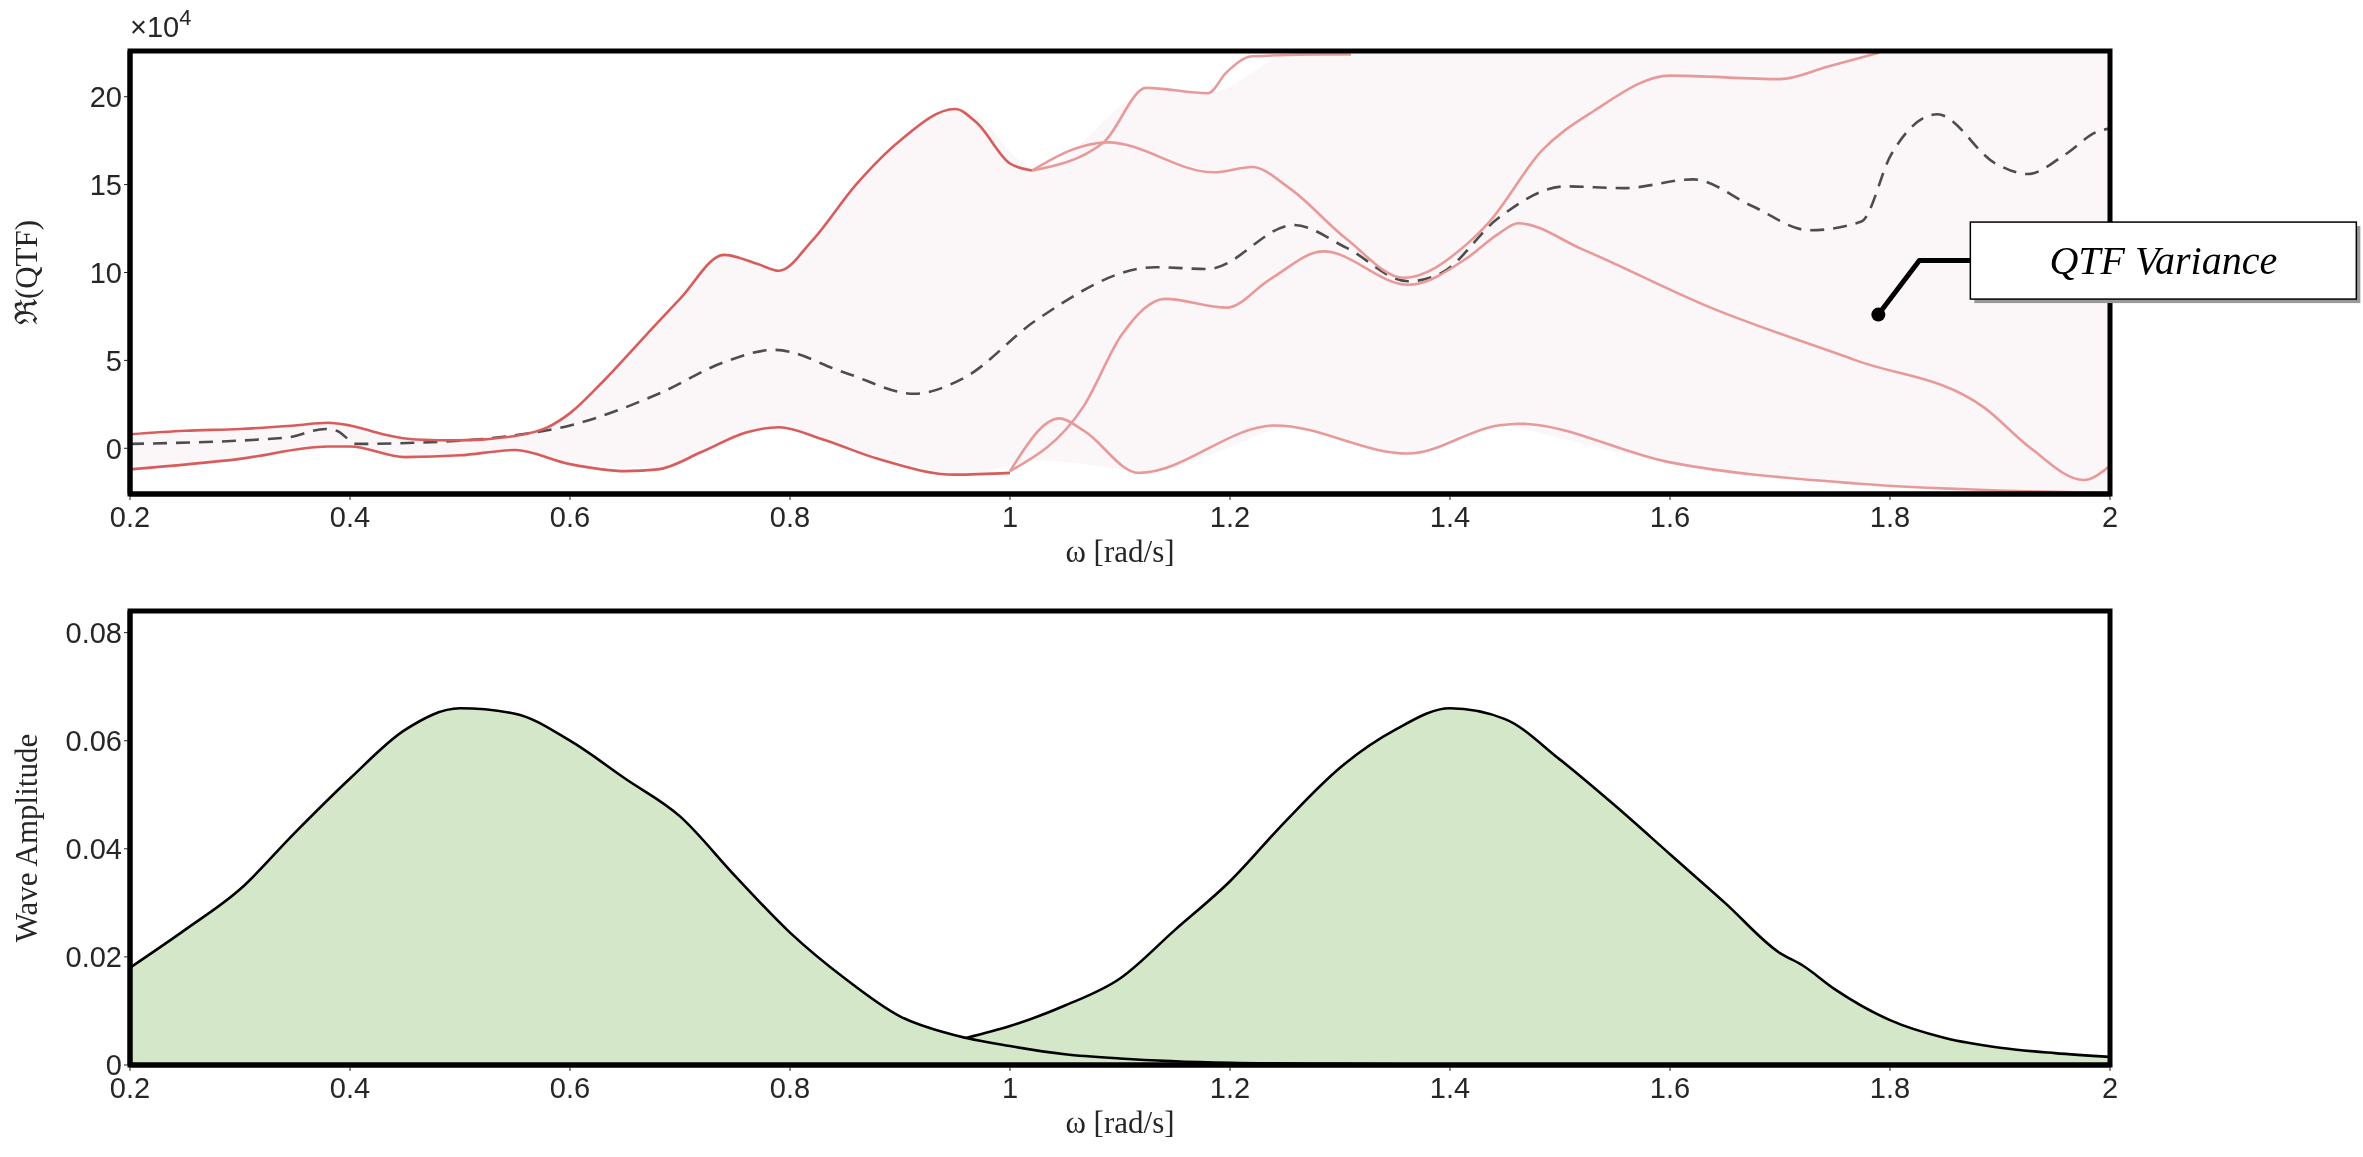 The height and width of the screenshot is (1157, 2363). Describe the element at coordinates (93, 957) in the screenshot. I see `y-tick-label: 0.02` at that location.